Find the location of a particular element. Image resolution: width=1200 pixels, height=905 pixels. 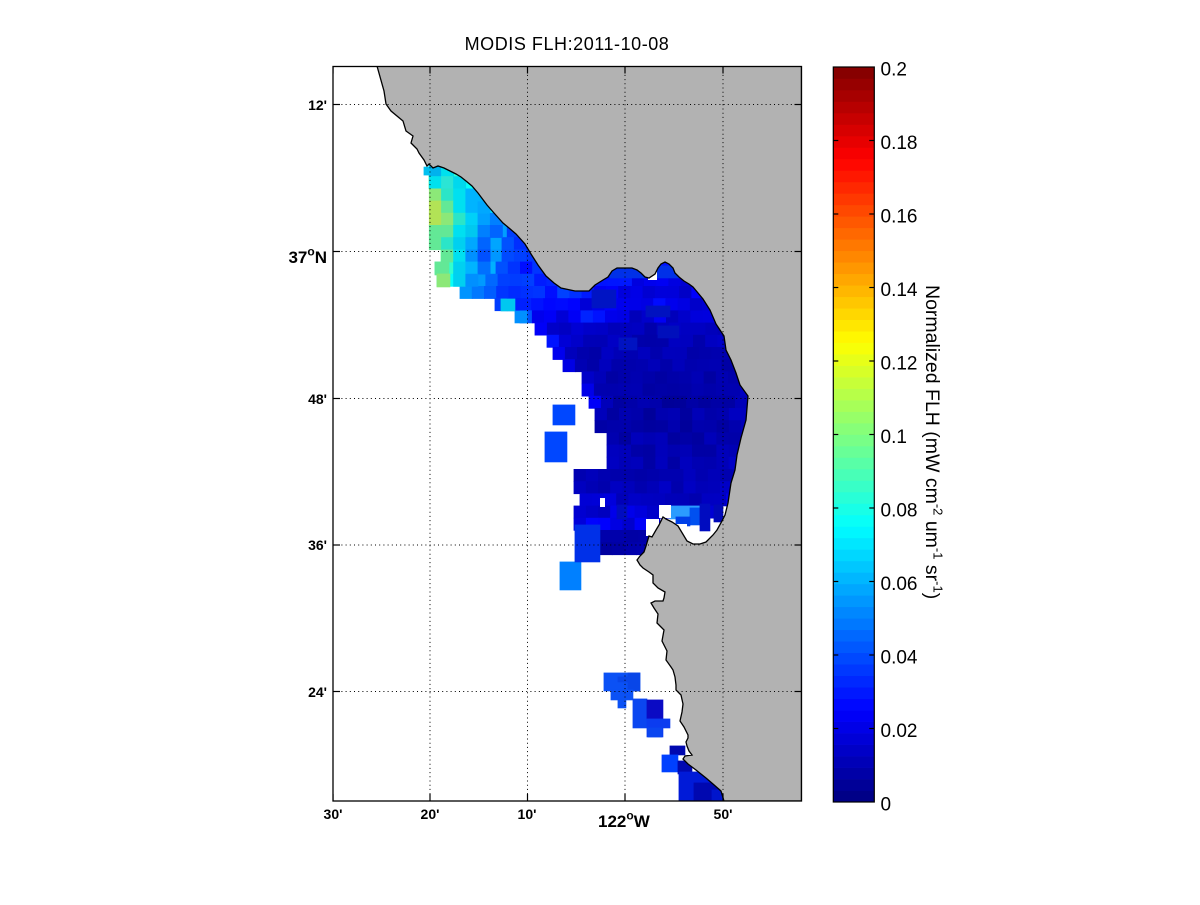

svg-text: 48' is located at coordinates (317, 399).